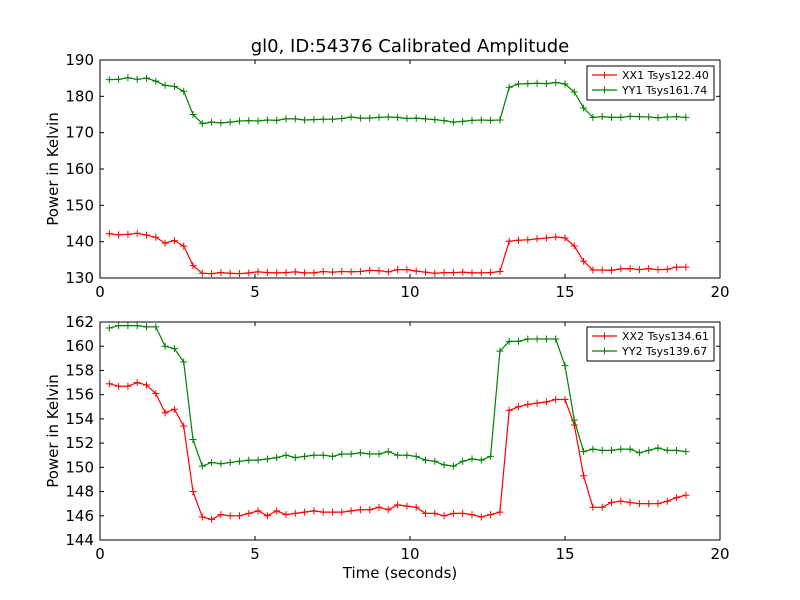 This screenshot has width=800, height=600. I want to click on y-tick-label: 190, so click(79, 60).